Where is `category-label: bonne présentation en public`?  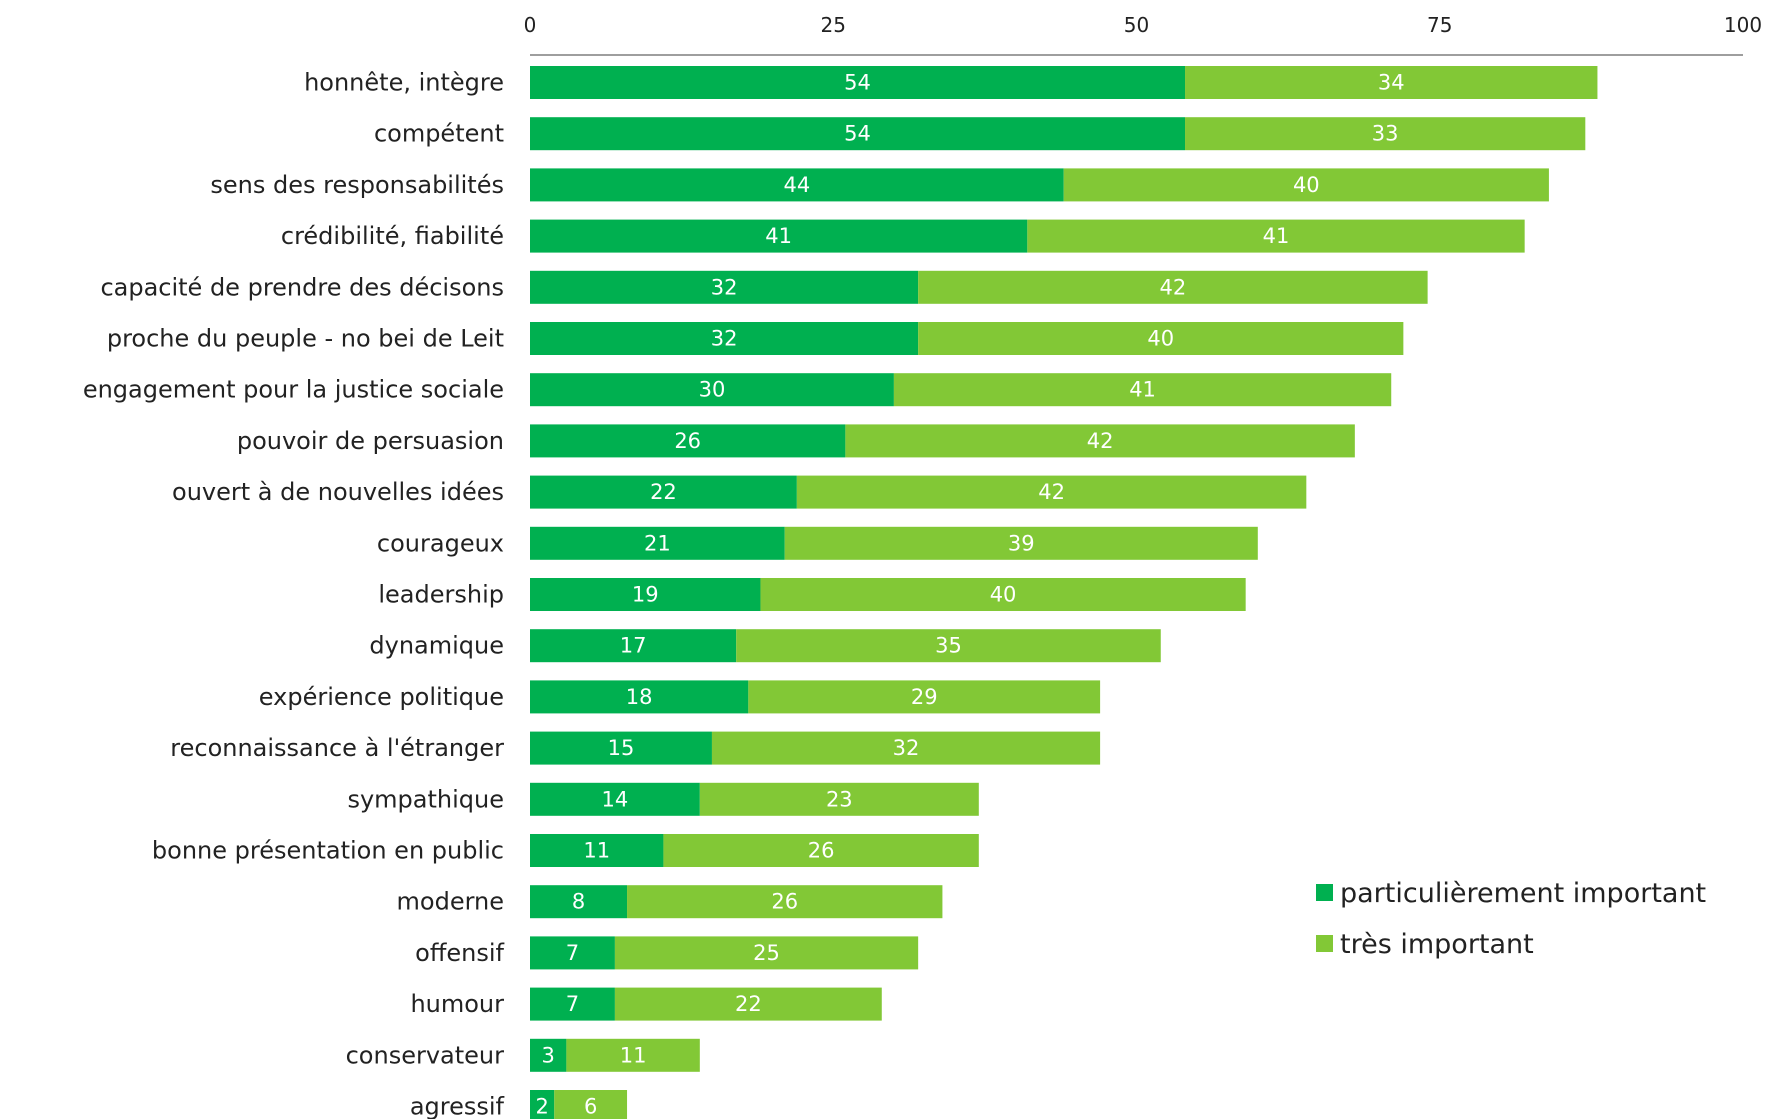 category-label: bonne présentation en public is located at coordinates (328, 851).